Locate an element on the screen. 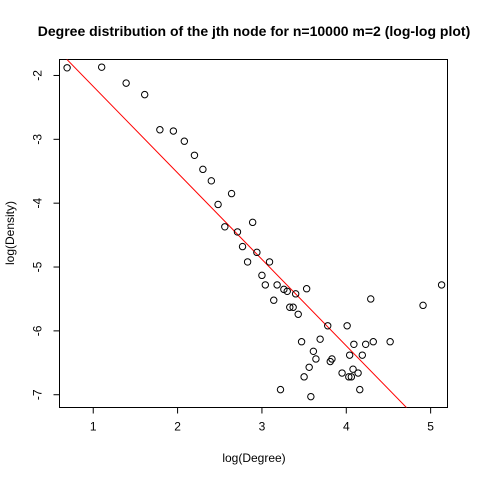  y-tick-label: -7 is located at coordinates (38, 394).